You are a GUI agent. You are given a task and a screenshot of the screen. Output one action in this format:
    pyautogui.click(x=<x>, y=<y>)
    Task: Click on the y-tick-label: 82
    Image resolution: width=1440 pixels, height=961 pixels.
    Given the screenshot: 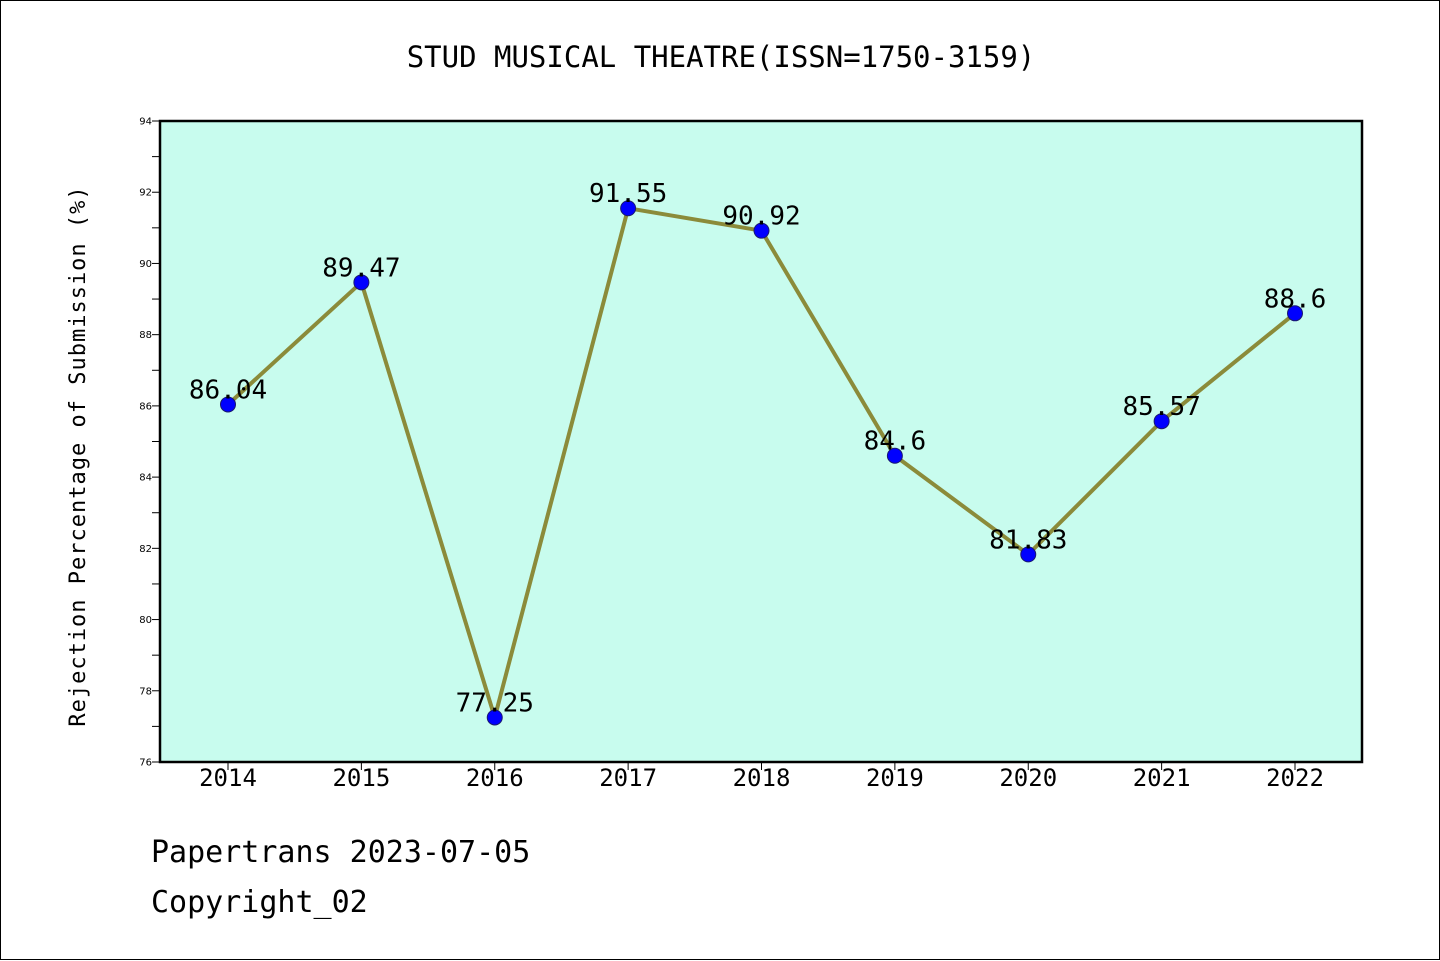 What is the action you would take?
    pyautogui.click(x=145, y=549)
    